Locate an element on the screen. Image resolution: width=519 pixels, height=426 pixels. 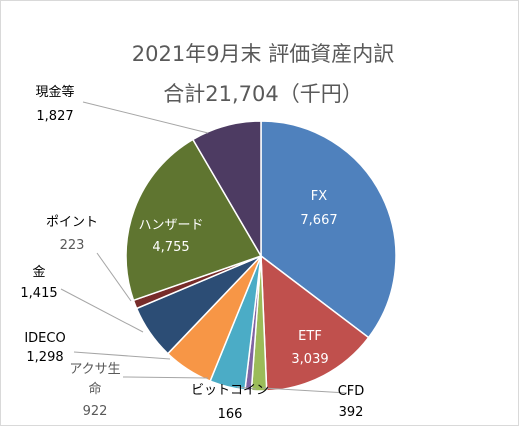
slice-label-name-2: CFD is located at coordinates (351, 391).